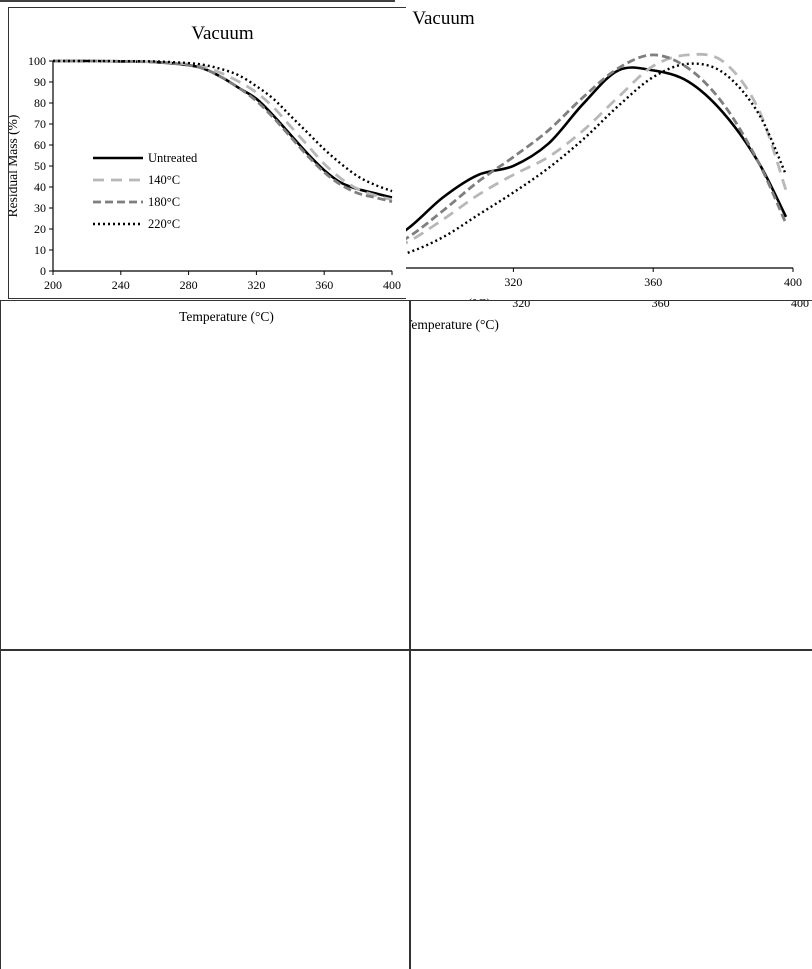 The height and width of the screenshot is (969, 812). I want to click on legend-label: 220°C, so click(164, 224).